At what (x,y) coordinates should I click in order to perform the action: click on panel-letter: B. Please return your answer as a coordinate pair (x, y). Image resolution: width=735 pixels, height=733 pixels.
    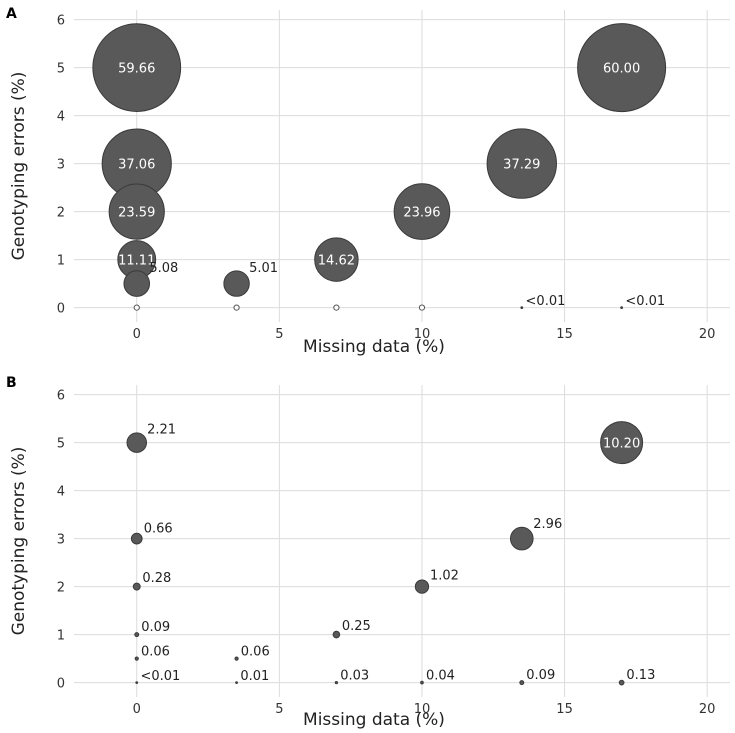
    Looking at the image, I should click on (11, 383).